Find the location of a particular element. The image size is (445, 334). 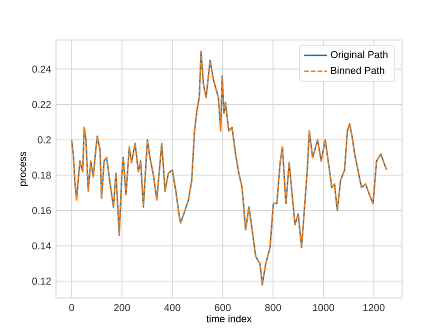

y-tick-label: 0.24 is located at coordinates (42, 69).